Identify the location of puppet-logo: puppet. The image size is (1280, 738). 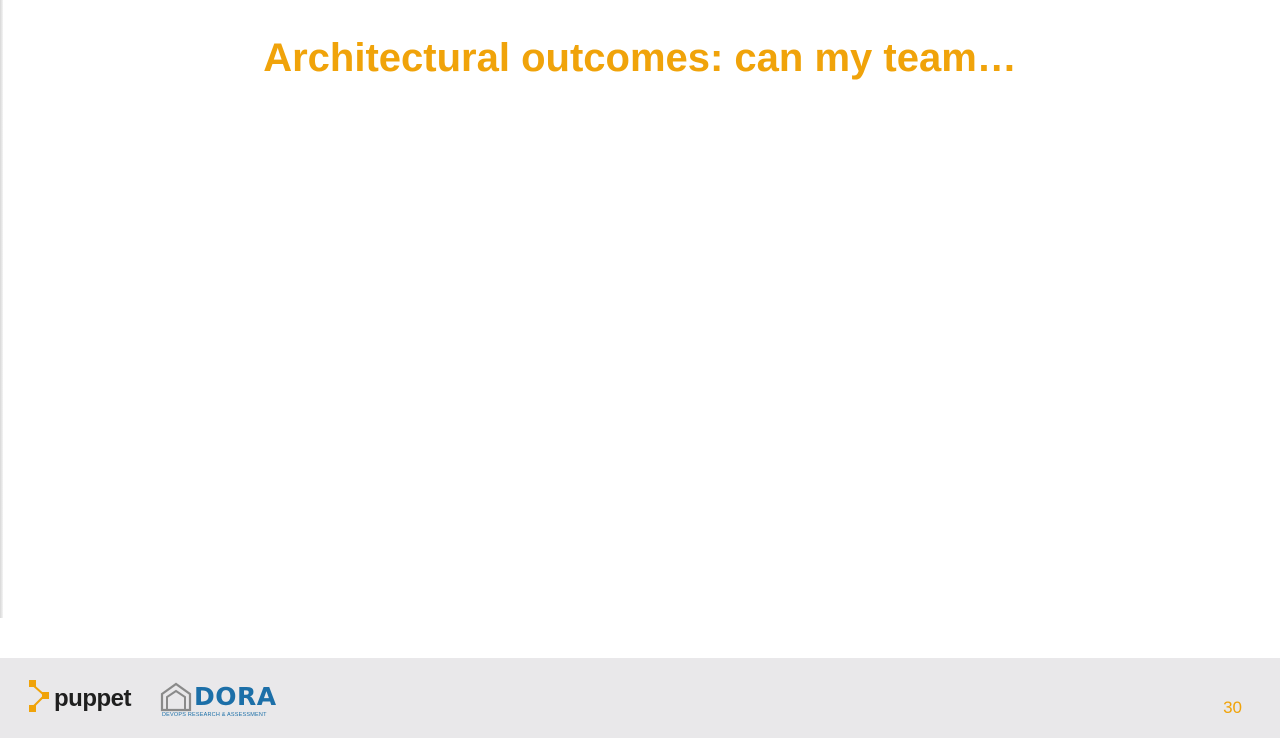
(79, 696).